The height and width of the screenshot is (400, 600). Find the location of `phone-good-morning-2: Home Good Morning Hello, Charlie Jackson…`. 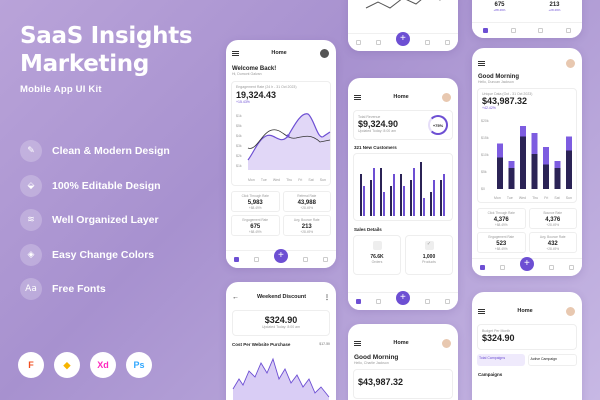

phone-good-morning-2: Home Good Morning Hello, Charlie Jackson… is located at coordinates (403, 362).